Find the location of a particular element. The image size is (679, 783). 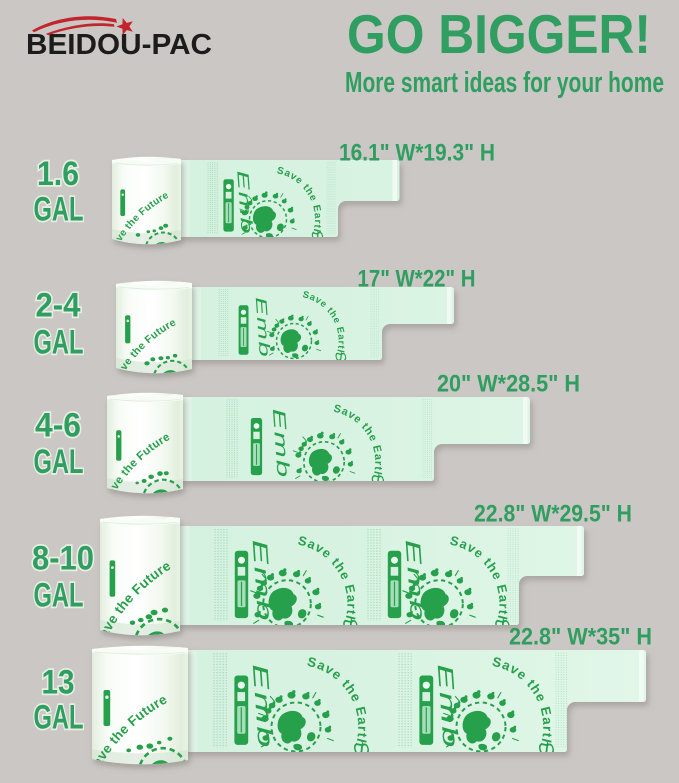

svg-text: 20" W*28.5" H is located at coordinates (508, 384).